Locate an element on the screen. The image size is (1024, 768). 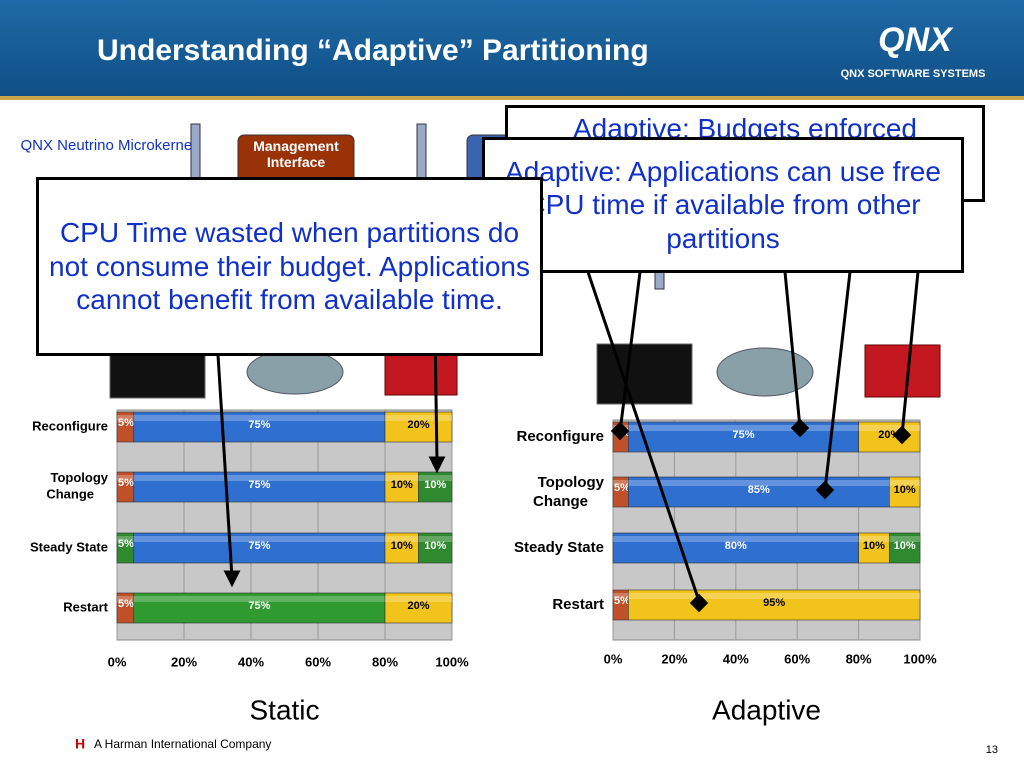
category-label: Steady State is located at coordinates (559, 547).